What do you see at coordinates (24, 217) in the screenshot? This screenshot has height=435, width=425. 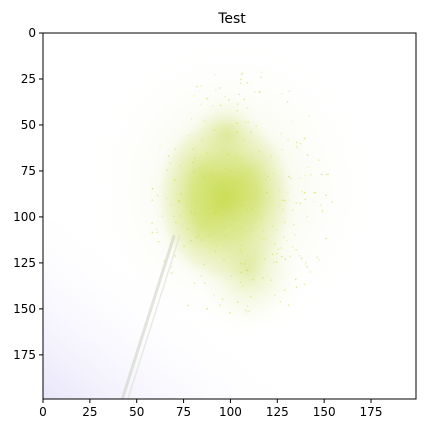 I see `y-tick-label: 100` at bounding box center [24, 217].